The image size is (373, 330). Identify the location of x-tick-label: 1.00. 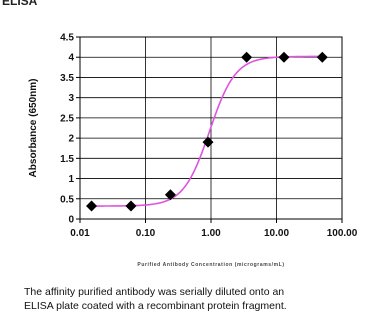
(211, 233).